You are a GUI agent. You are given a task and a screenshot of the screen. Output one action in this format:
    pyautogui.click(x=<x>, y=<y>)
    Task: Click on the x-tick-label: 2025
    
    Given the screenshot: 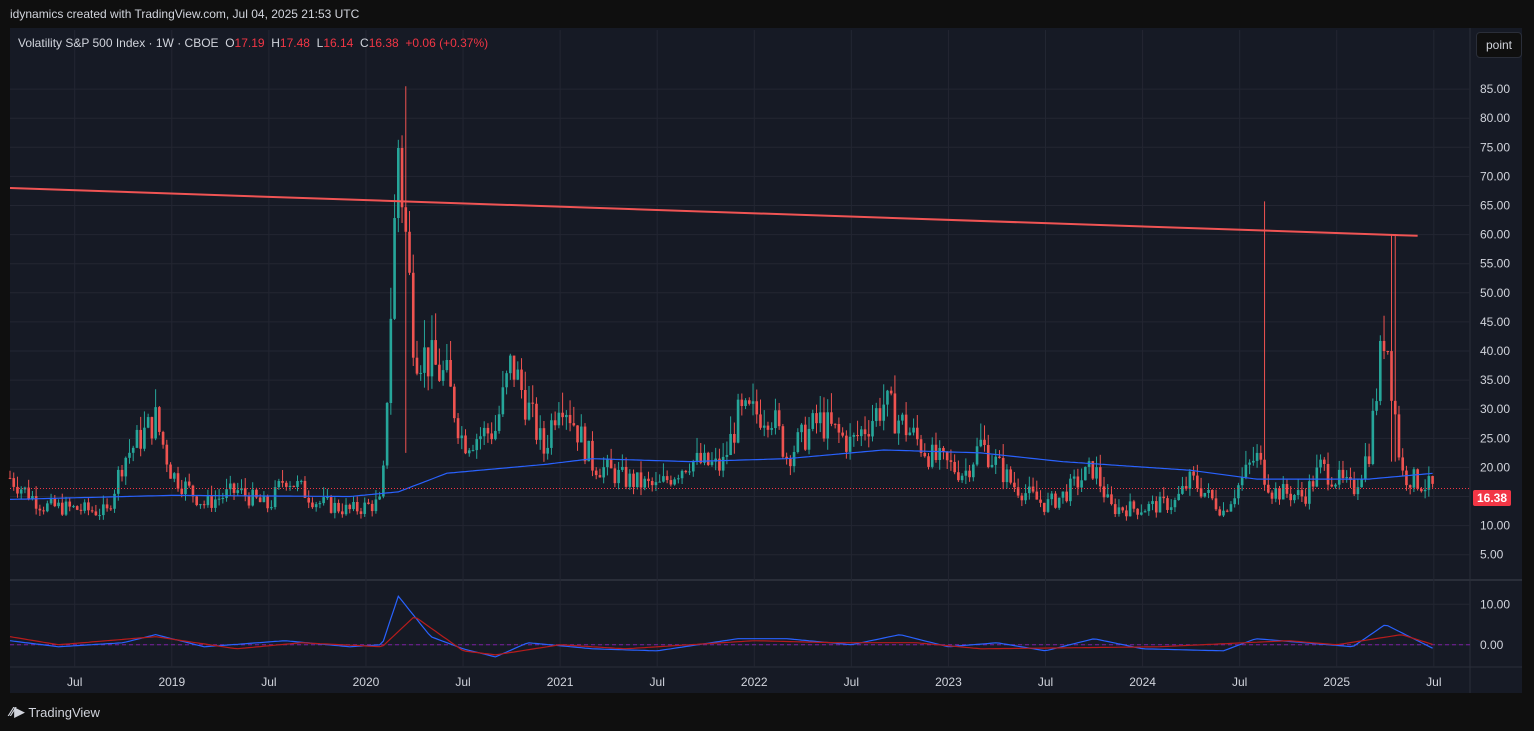 What is the action you would take?
    pyautogui.click(x=1336, y=682)
    